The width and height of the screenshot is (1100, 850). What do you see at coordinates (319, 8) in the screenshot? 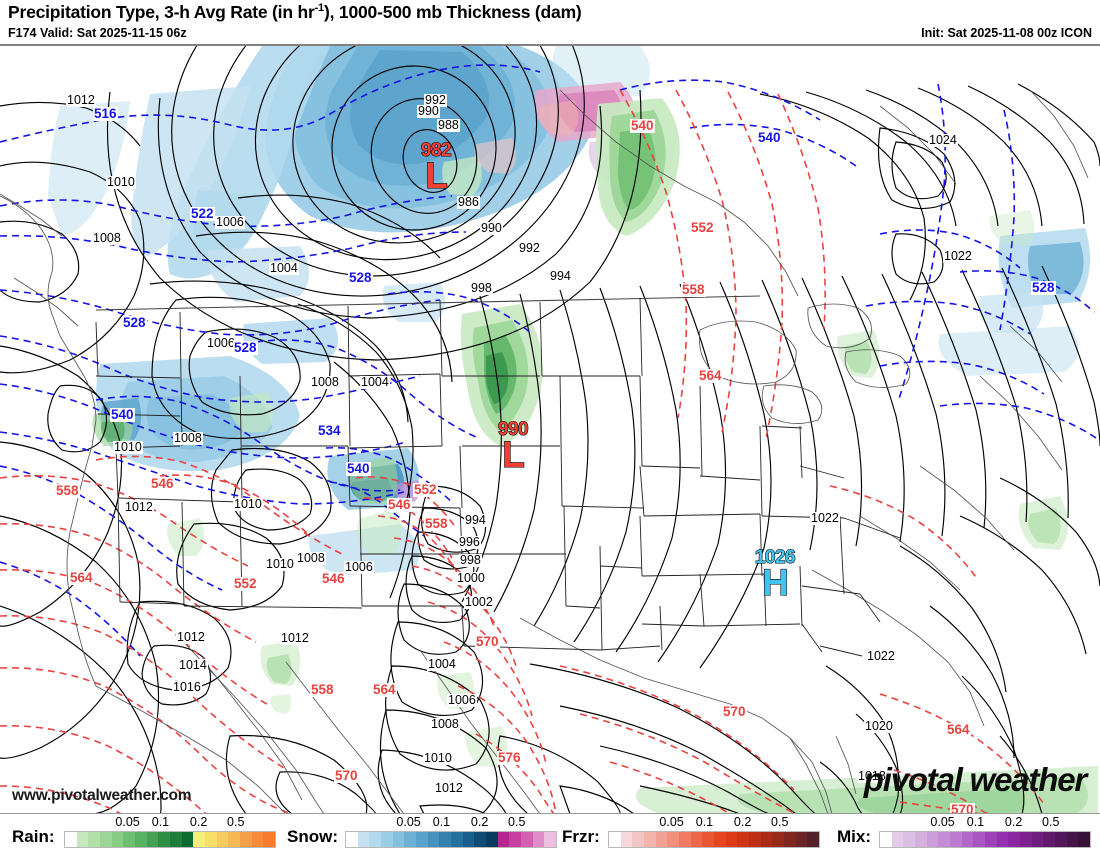
I see `page-title-superscript: -1` at bounding box center [319, 8].